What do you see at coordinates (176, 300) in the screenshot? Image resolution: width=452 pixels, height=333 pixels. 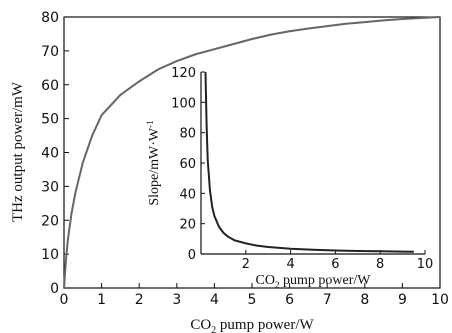 I see `main-x-tick-label: 3` at bounding box center [176, 300].